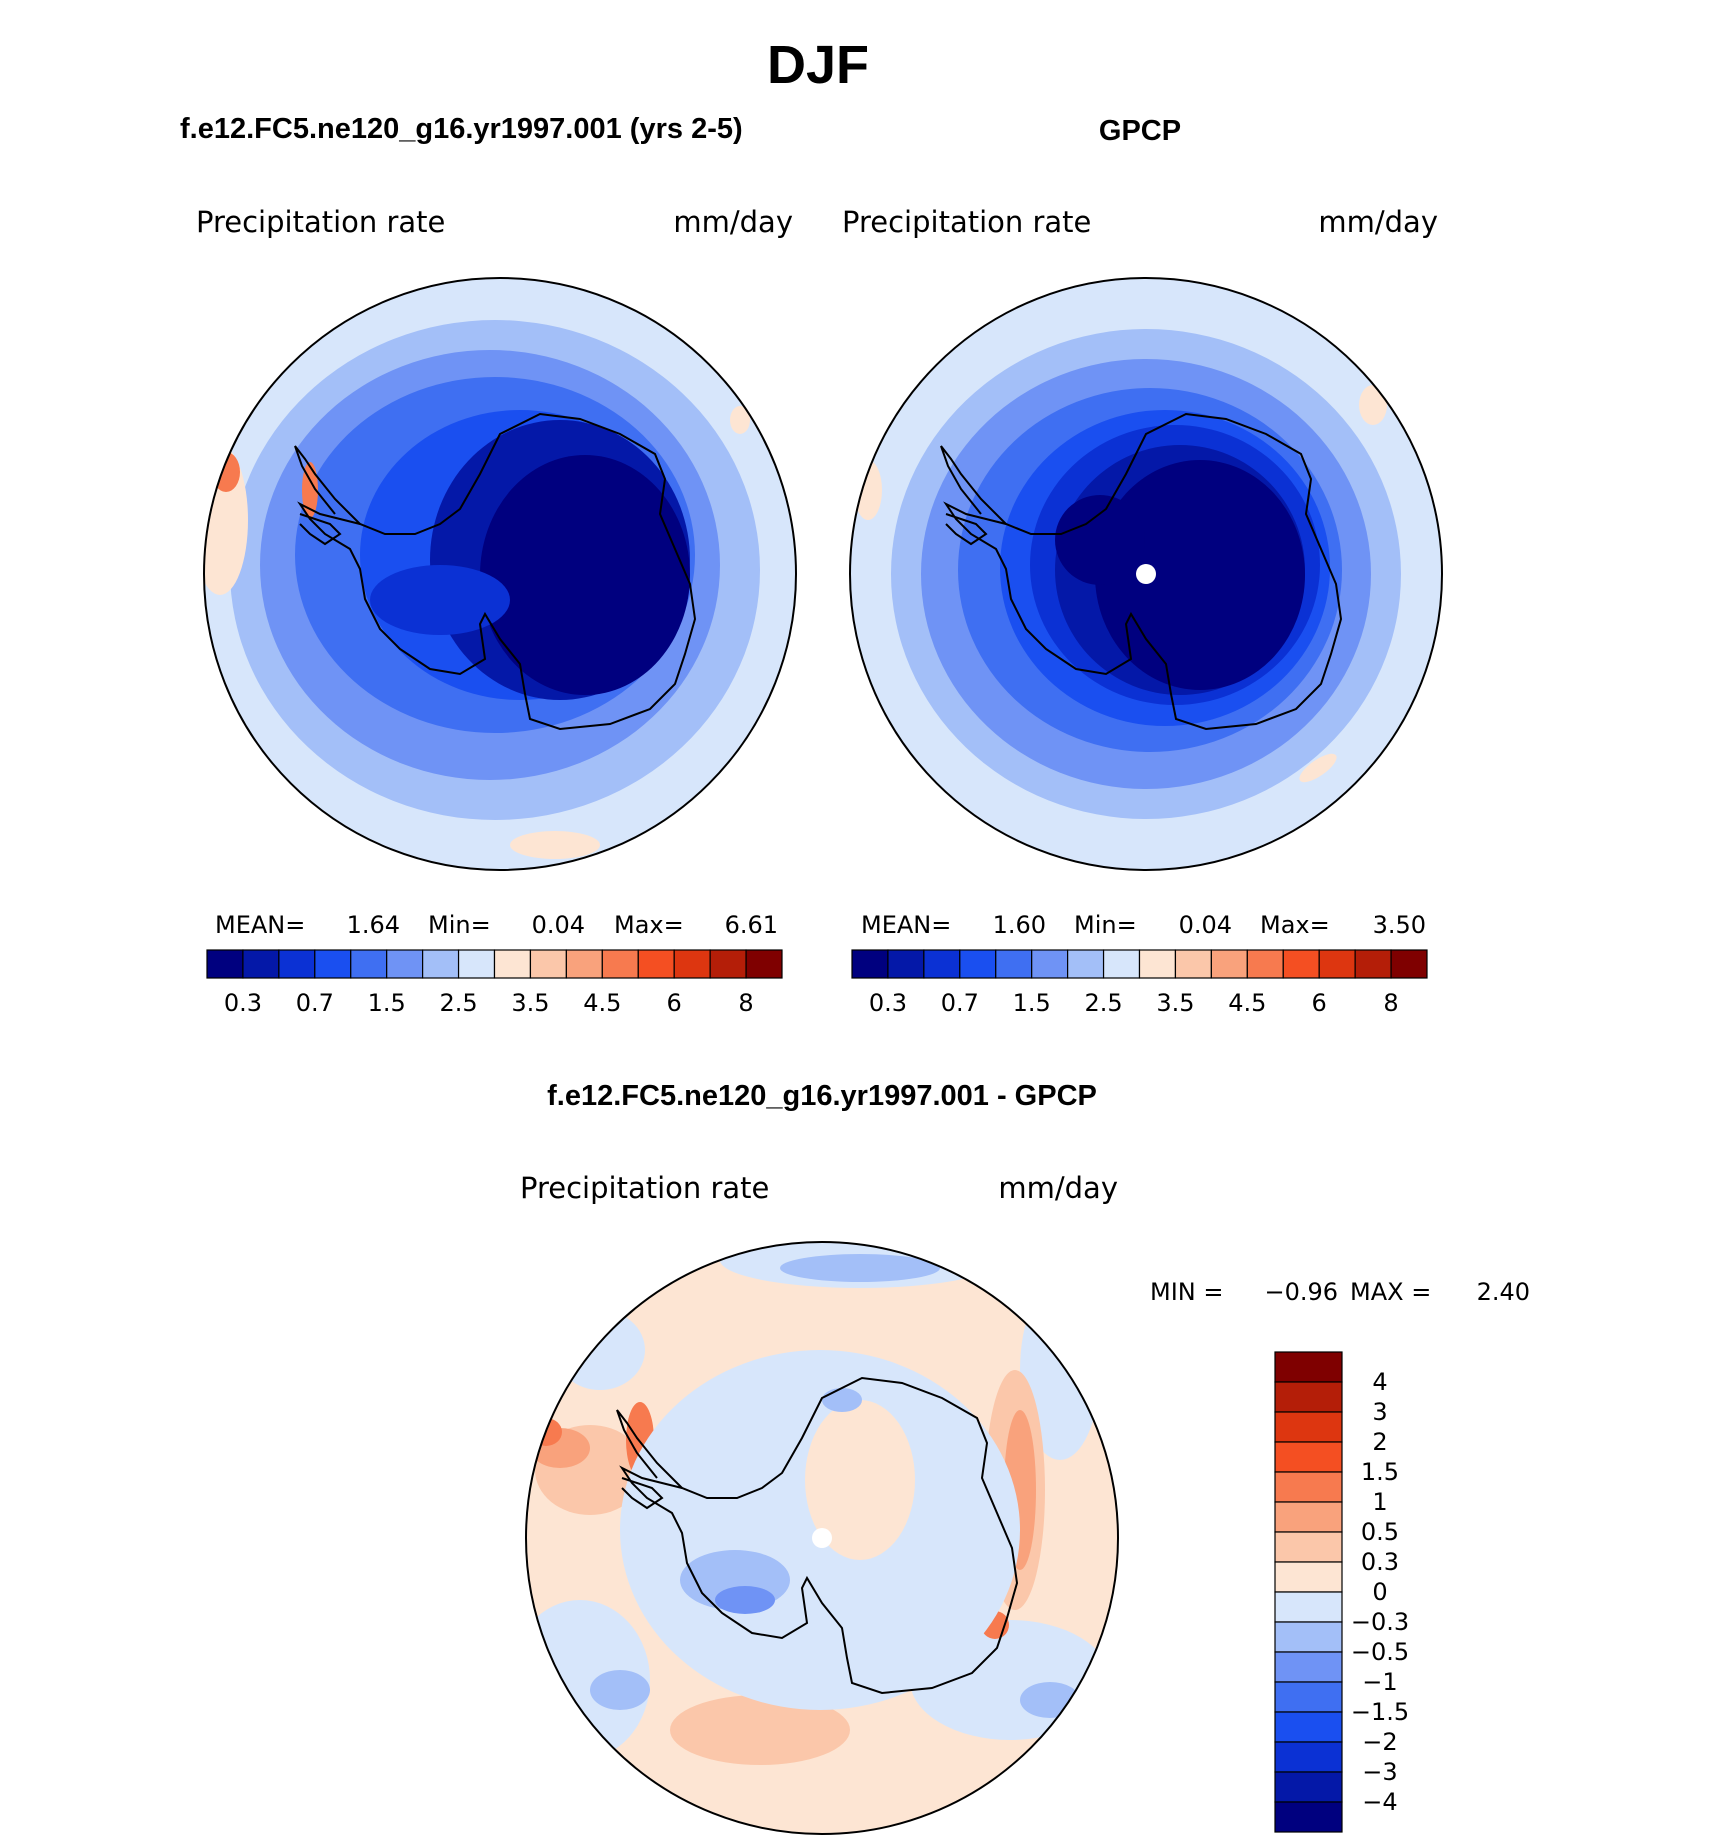 Image resolution: width=1710 pixels, height=1840 pixels. I want to click on panel-obs-units: mm/day, so click(1378, 222).